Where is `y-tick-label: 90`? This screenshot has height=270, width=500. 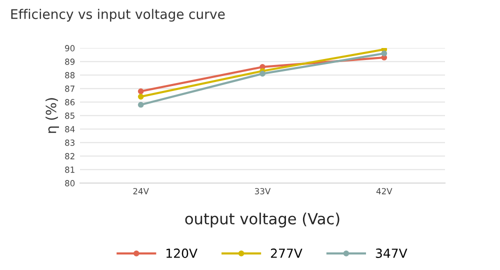 y-tick-label: 90 is located at coordinates (70, 48).